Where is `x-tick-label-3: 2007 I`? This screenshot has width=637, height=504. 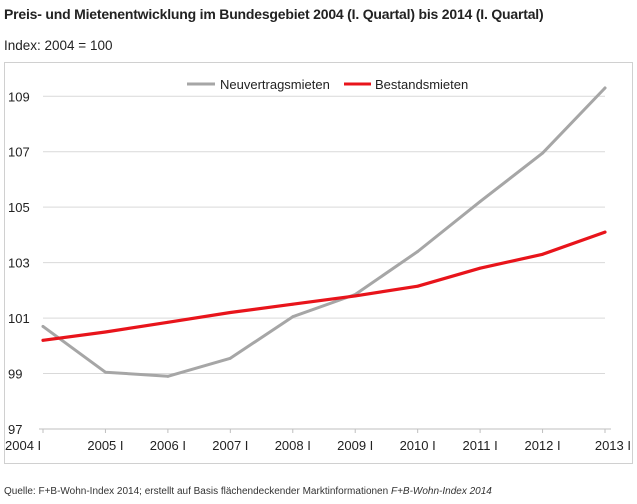
x-tick-label-3: 2007 I is located at coordinates (230, 445).